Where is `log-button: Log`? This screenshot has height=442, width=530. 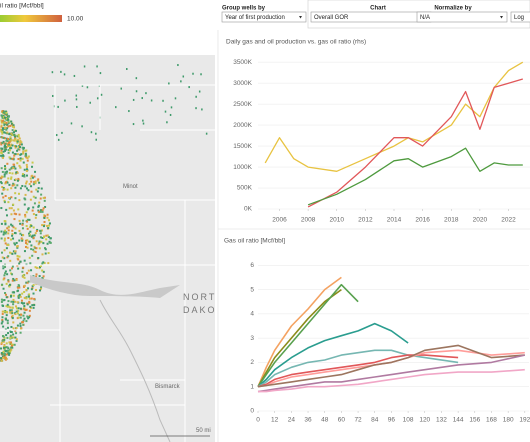 log-button: Log is located at coordinates (520, 17).